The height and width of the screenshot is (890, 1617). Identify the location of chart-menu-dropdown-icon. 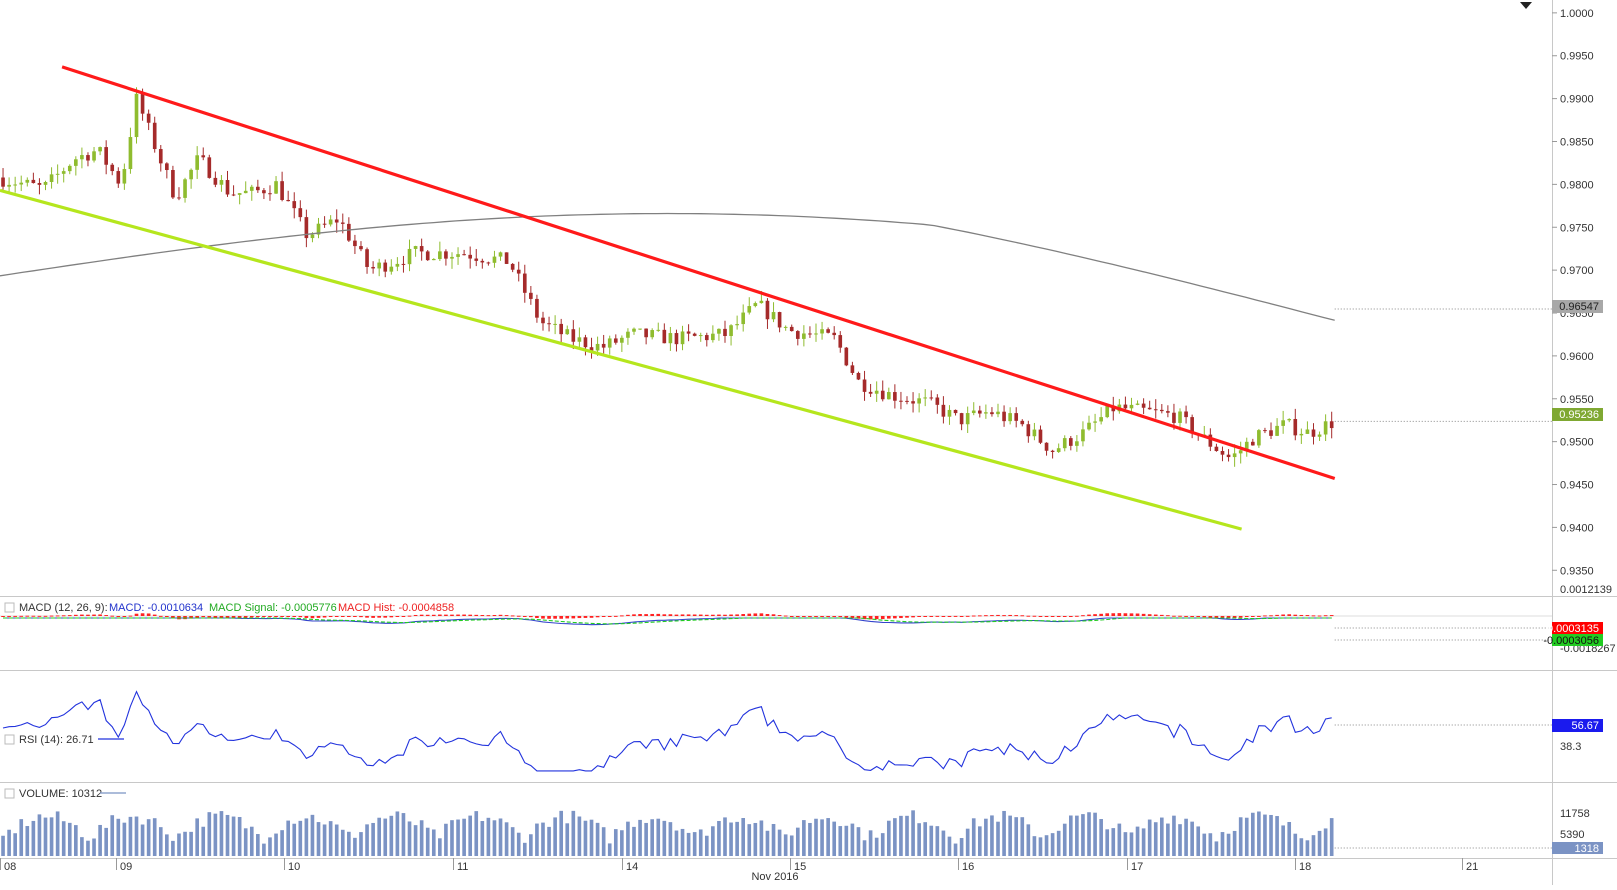
(1526, 5).